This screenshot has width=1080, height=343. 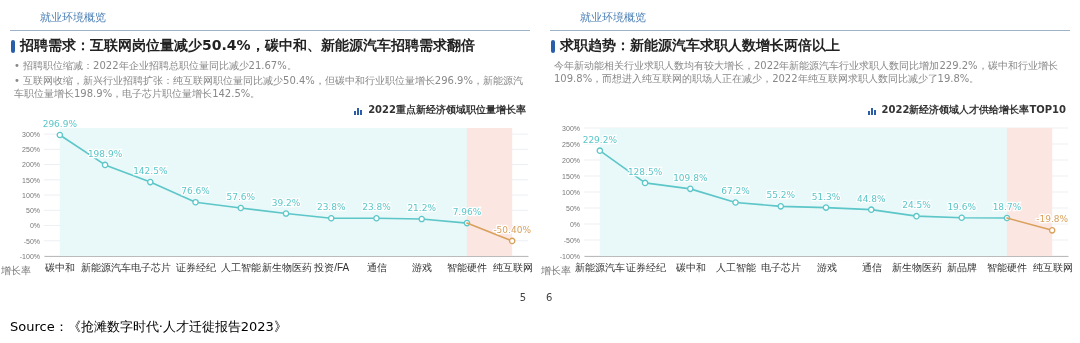 I want to click on chart-subtitle: 2022重点新经济领域职位量增长率, so click(x=447, y=110).